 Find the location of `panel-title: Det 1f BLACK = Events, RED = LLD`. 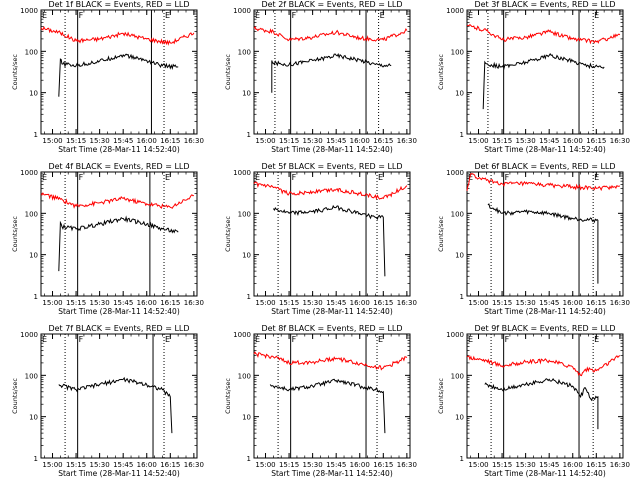

panel-title: Det 1f BLACK = Events, RED = LLD is located at coordinates (118, 4).